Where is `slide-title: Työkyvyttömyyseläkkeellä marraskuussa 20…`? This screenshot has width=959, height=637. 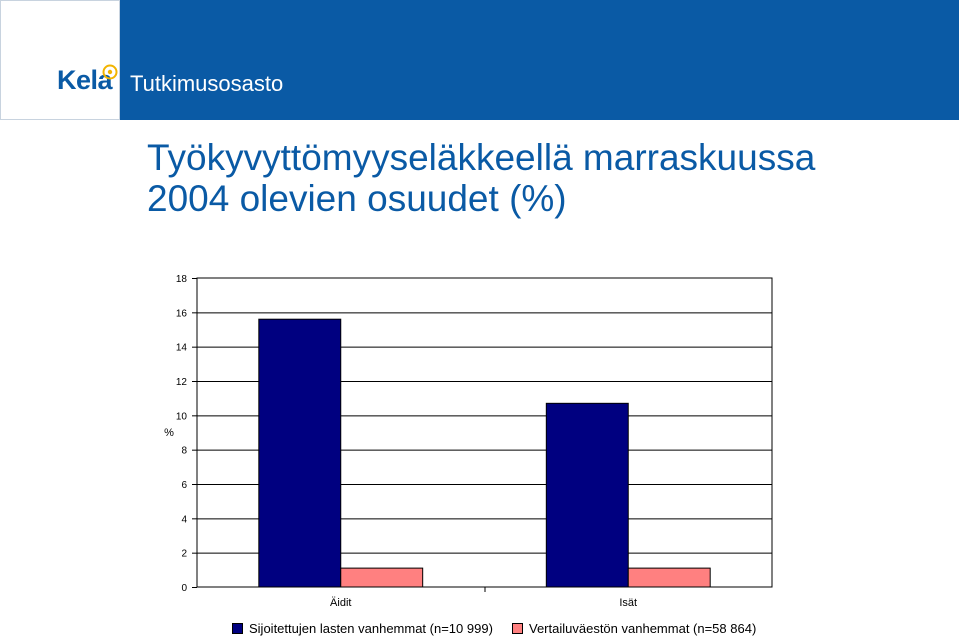 slide-title: Työkyvyttömyyseläkkeellä marraskuussa 20… is located at coordinates (481, 178).